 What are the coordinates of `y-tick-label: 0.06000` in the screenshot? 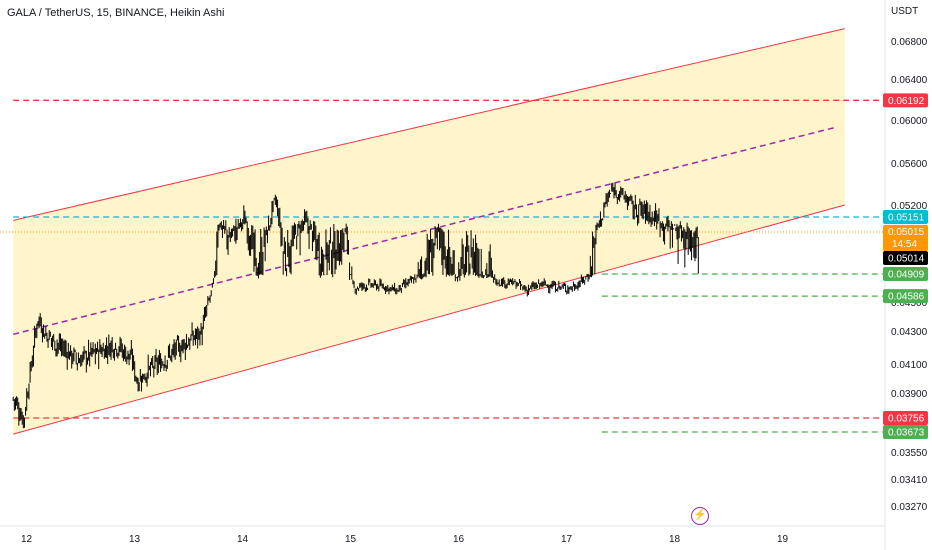 It's located at (909, 121).